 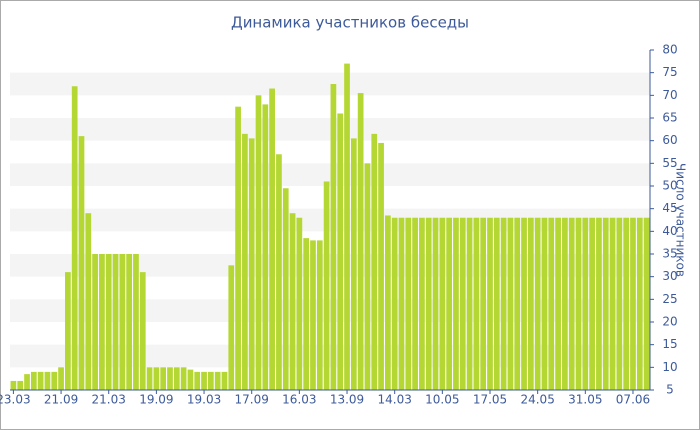 I want to click on y-tick-label: 5, so click(x=670, y=390).